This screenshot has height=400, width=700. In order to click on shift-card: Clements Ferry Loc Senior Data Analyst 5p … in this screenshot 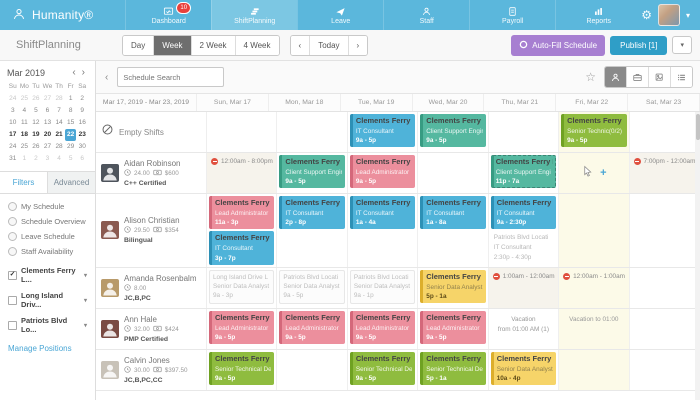, I will do `click(453, 286)`.